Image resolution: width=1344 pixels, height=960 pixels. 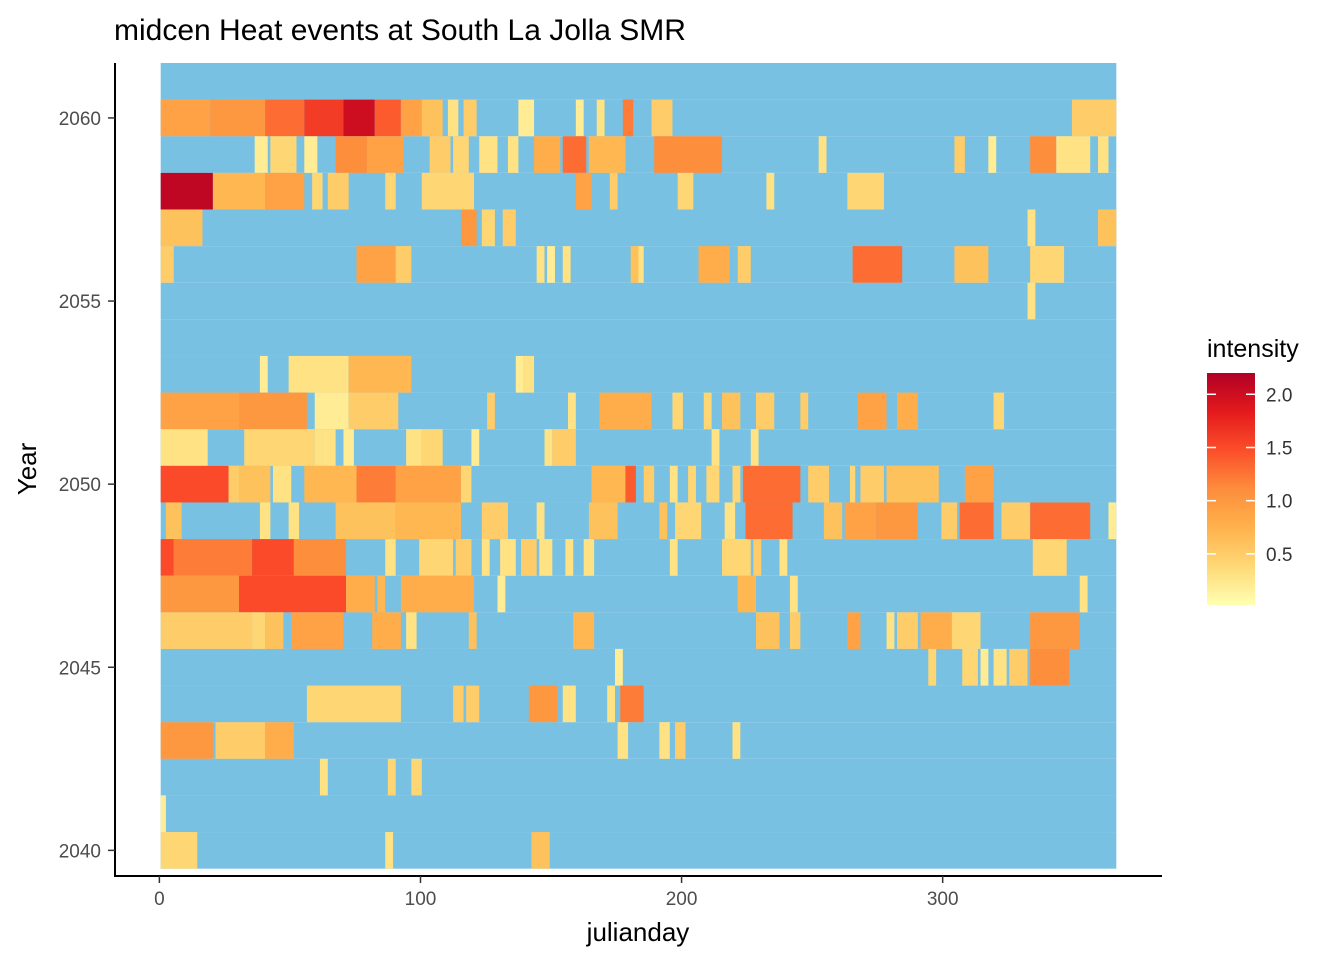 What do you see at coordinates (1231, 489) in the screenshot?
I see `legend-color-bar` at bounding box center [1231, 489].